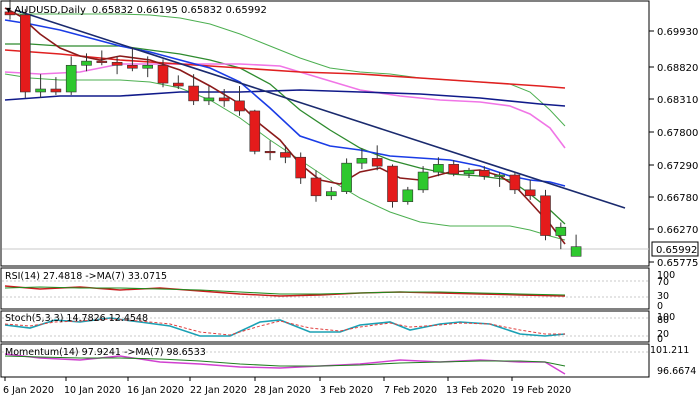  I want to click on symbol-timeframe: AUDUSD,Daily, so click(50, 10).